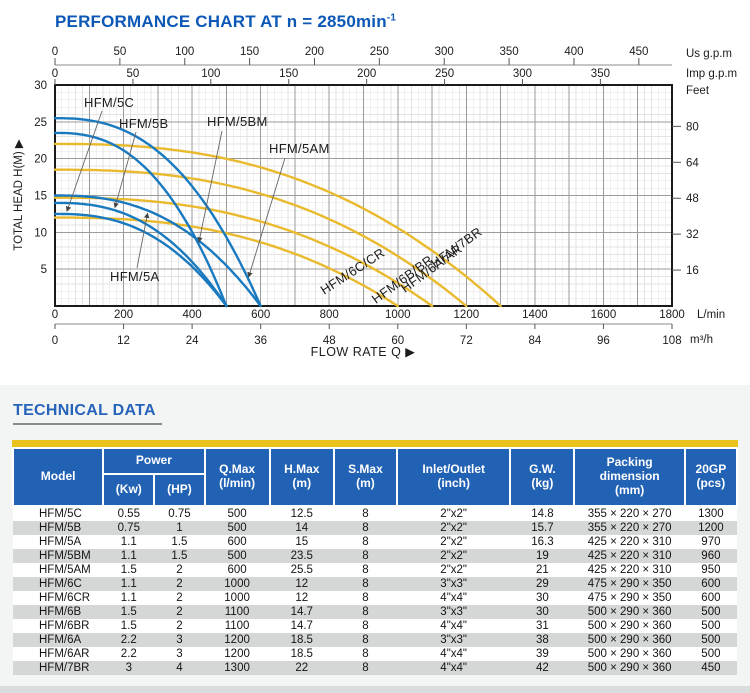 This screenshot has height=693, width=750. I want to click on chart-title-text: PERFORMANCE CHART AT n = 2850min, so click(221, 21).